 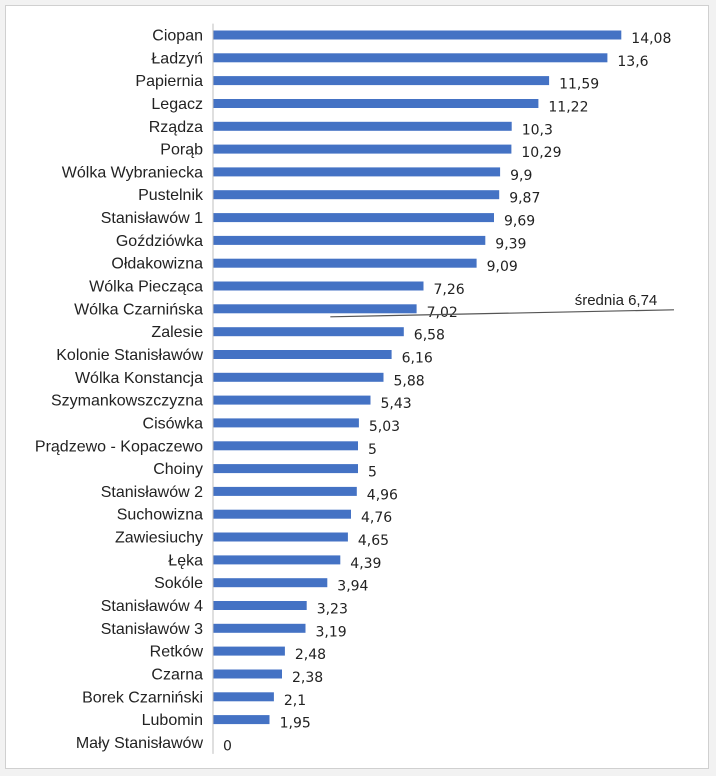 What do you see at coordinates (502, 313) in the screenshot?
I see `average-line` at bounding box center [502, 313].